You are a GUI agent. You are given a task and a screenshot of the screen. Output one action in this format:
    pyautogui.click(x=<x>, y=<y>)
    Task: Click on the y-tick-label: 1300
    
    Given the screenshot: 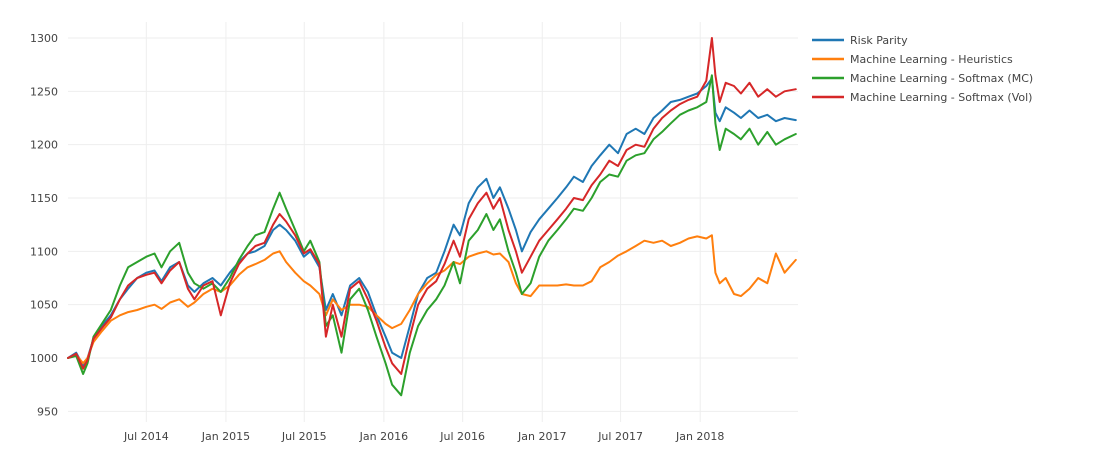 What is the action you would take?
    pyautogui.click(x=44, y=38)
    